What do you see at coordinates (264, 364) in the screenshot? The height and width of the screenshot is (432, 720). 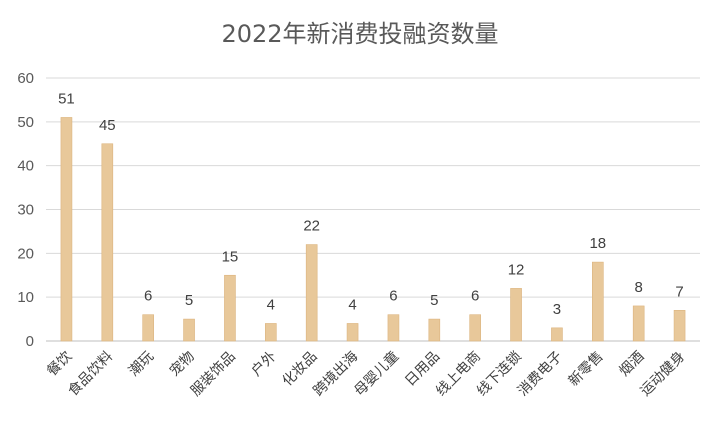 I see `x-tick-label: 户外` at bounding box center [264, 364].